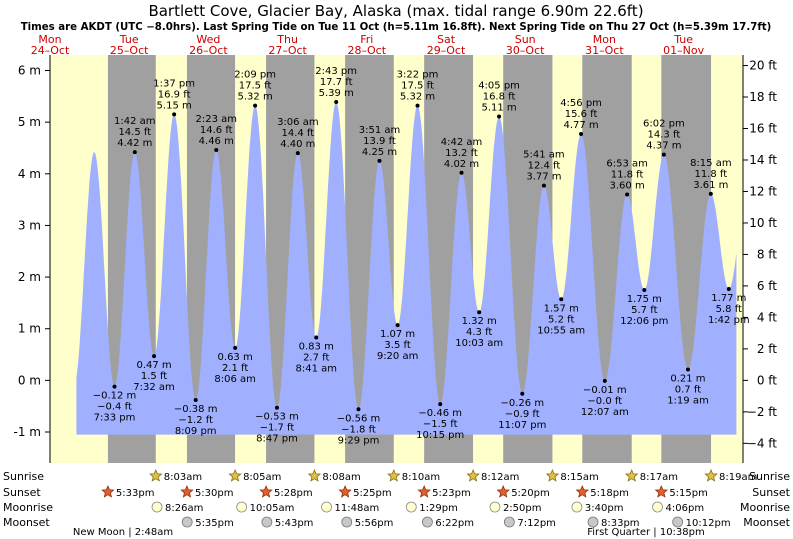 Image resolution: width=793 pixels, height=539 pixels. What do you see at coordinates (421, 477) in the screenshot?
I see `sunrise-time: 8:10am` at bounding box center [421, 477].